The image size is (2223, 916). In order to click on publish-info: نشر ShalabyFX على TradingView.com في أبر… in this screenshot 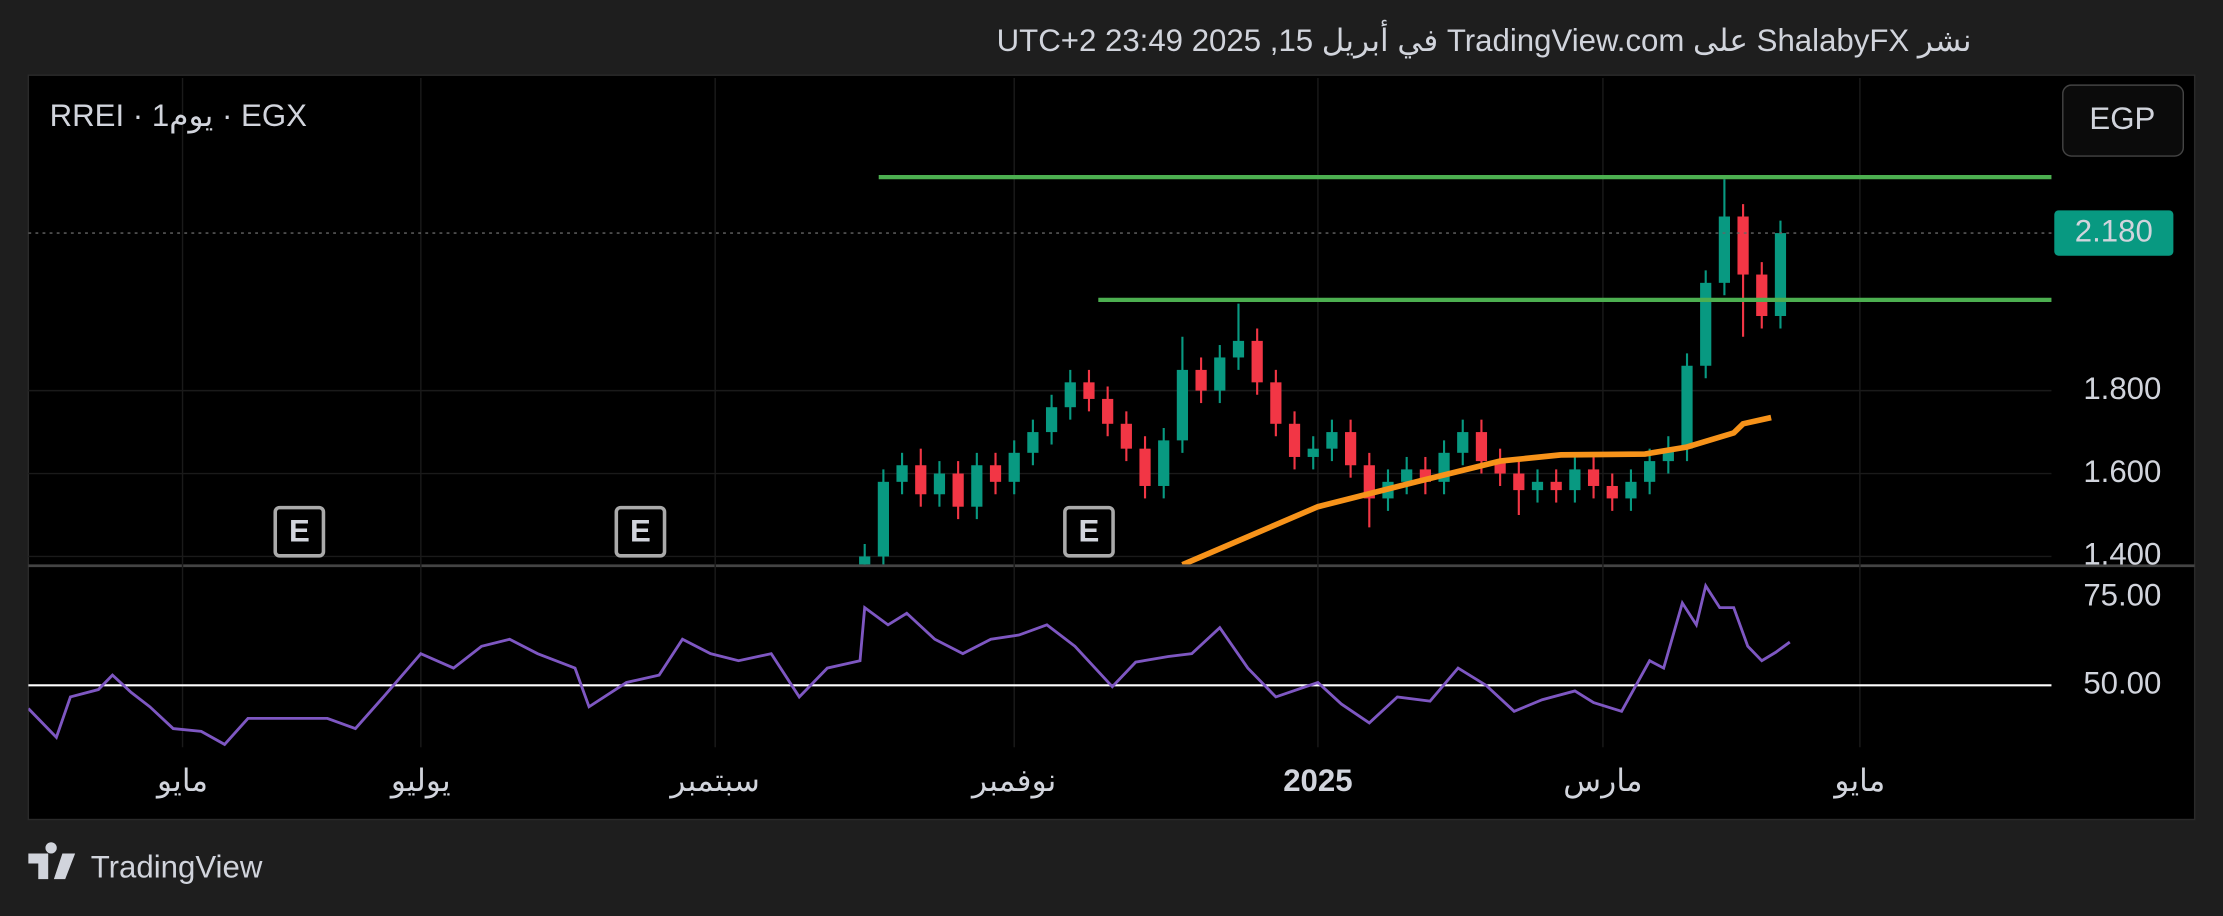, I will do `click(1484, 39)`.